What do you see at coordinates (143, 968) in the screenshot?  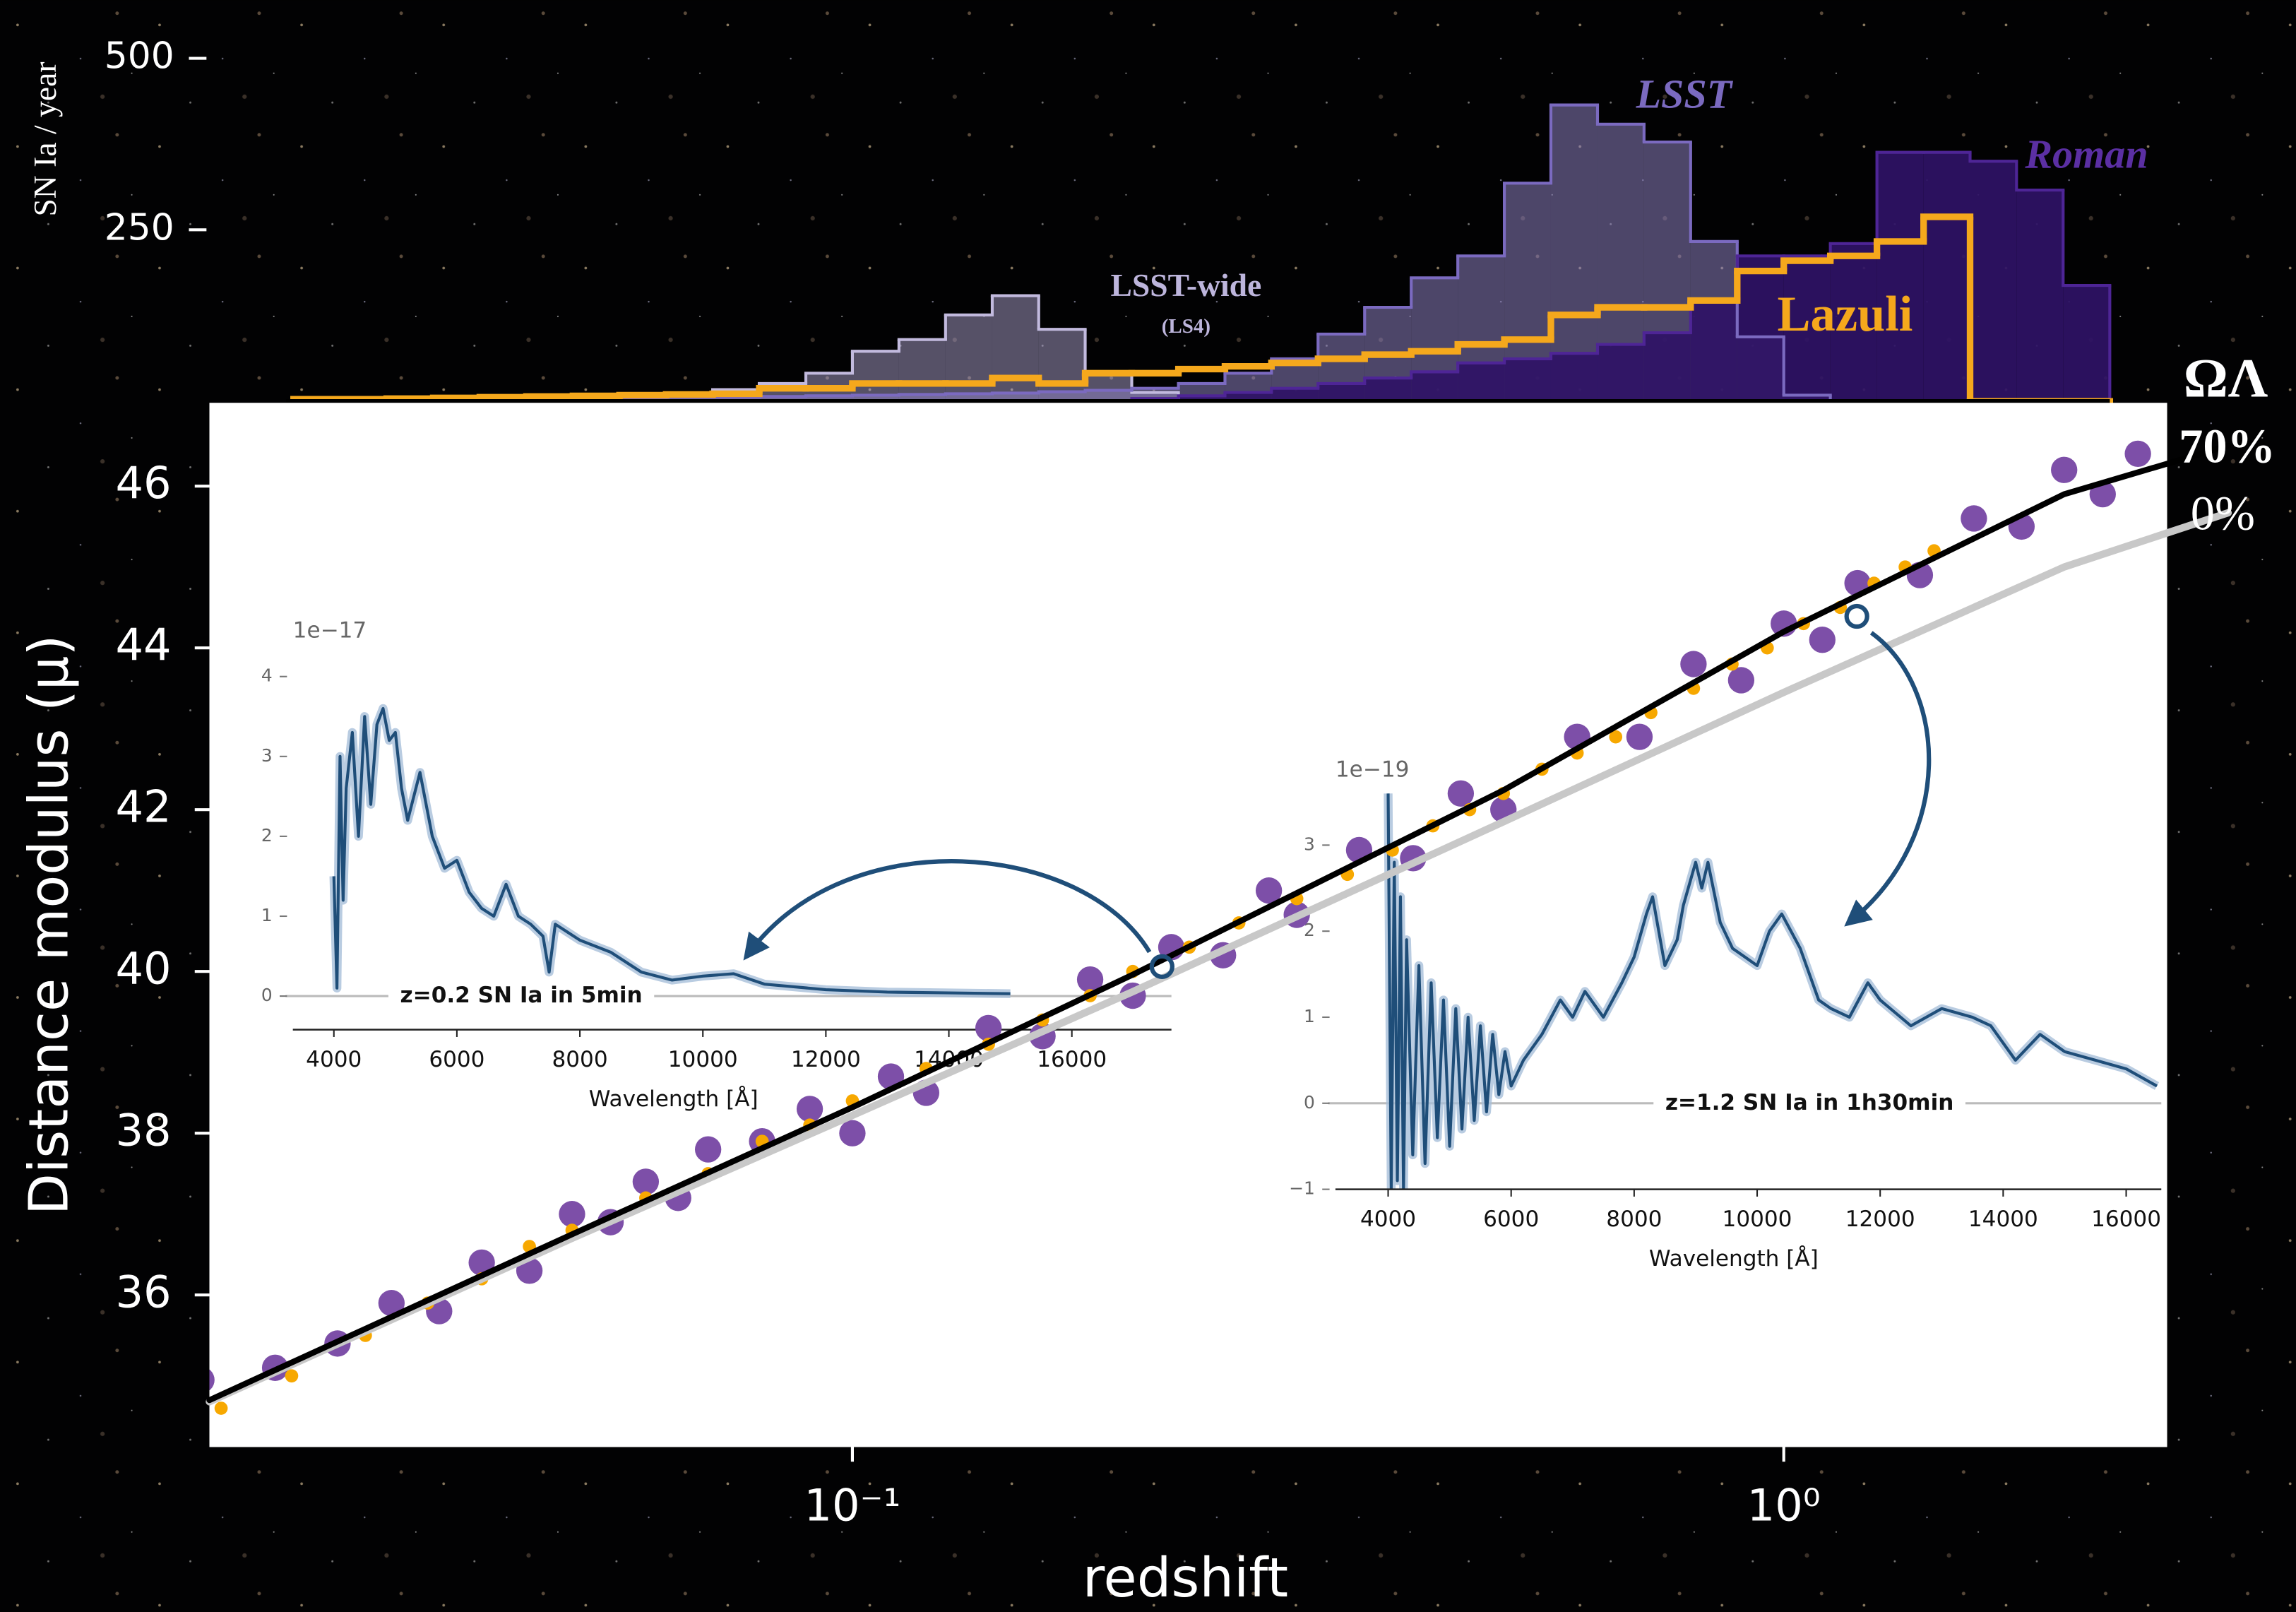 I see `y-tick-label: 40` at bounding box center [143, 968].